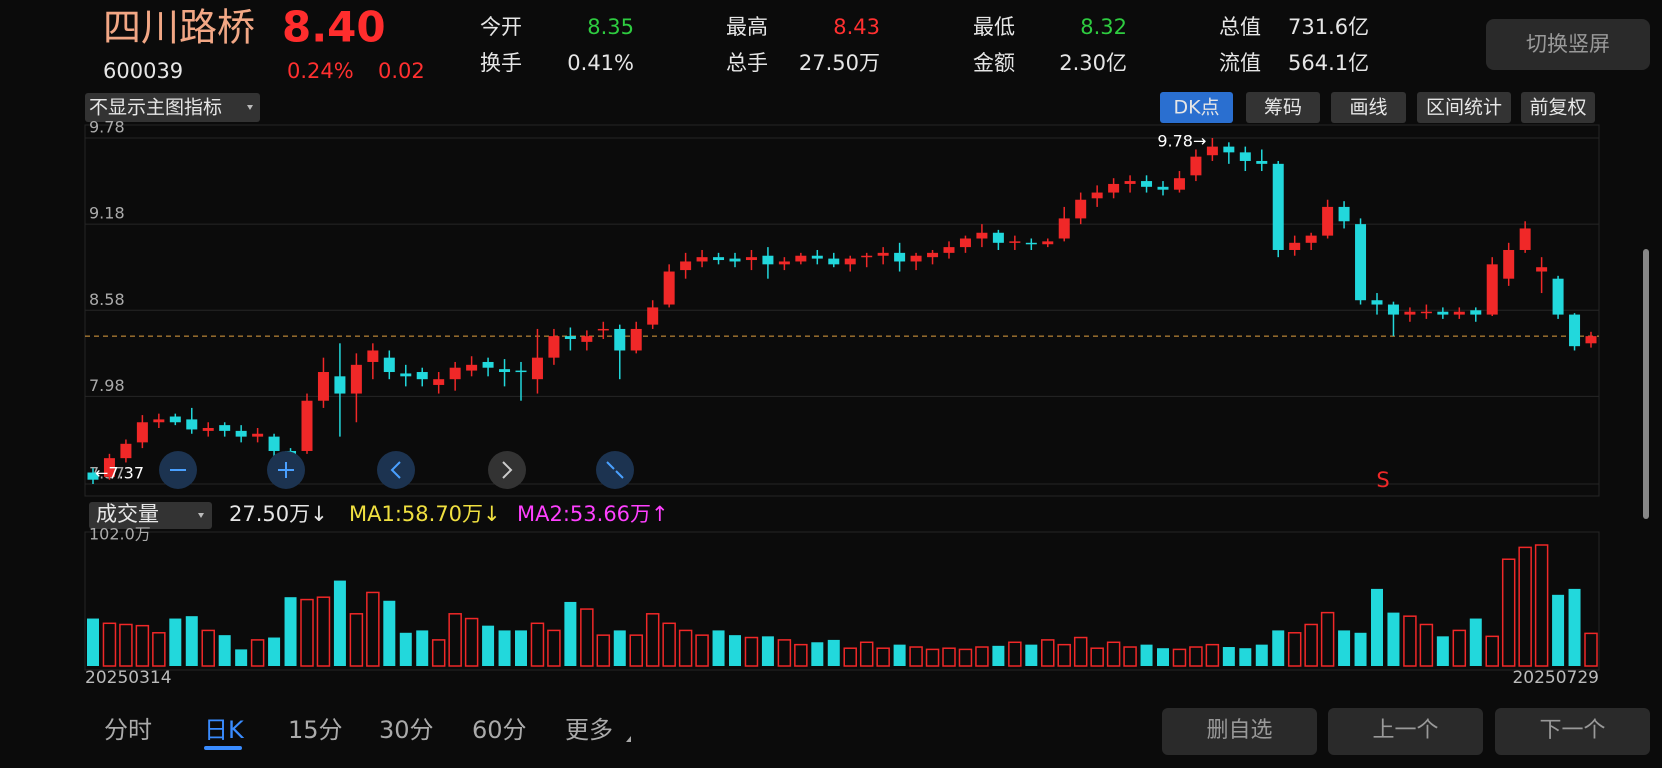  What do you see at coordinates (406, 730) in the screenshot?
I see `period-tab: 30分` at bounding box center [406, 730].